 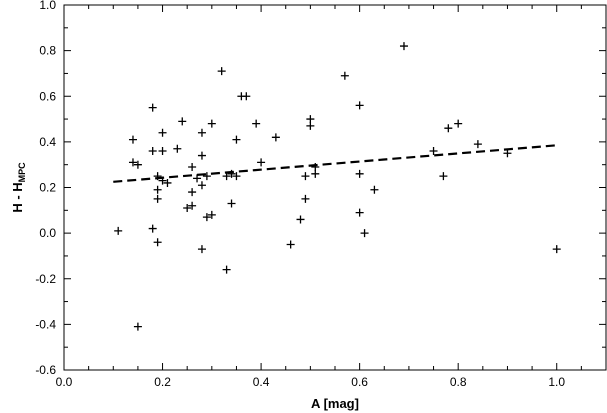 I want to click on y-tick-label: -0.4, so click(x=45, y=324).